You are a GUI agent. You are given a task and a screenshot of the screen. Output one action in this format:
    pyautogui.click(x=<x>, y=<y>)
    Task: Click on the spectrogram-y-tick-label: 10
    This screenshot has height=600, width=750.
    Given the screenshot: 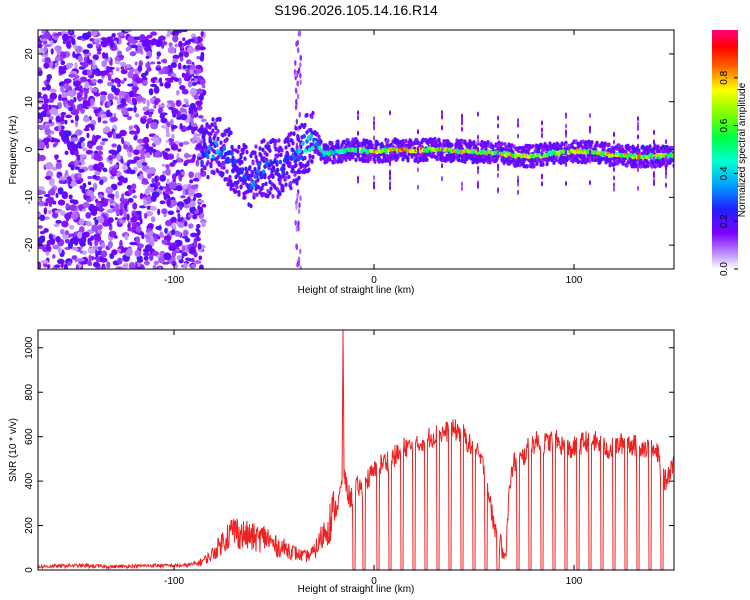 What is the action you would take?
    pyautogui.click(x=29, y=102)
    